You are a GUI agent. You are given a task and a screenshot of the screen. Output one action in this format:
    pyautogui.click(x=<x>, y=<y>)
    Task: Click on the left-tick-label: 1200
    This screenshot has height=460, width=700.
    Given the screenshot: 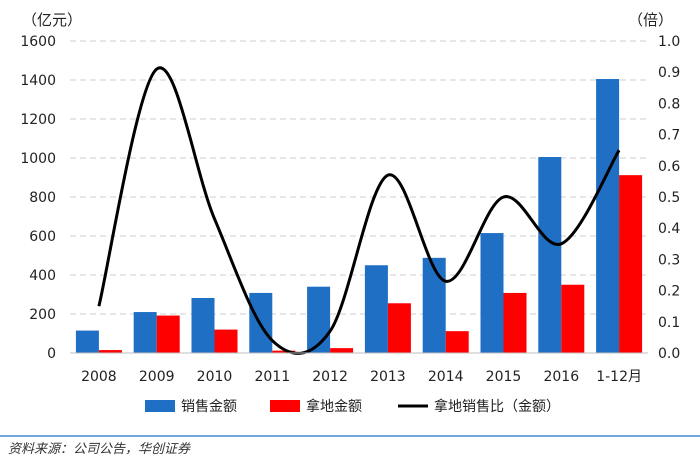 What is the action you would take?
    pyautogui.click(x=38, y=120)
    